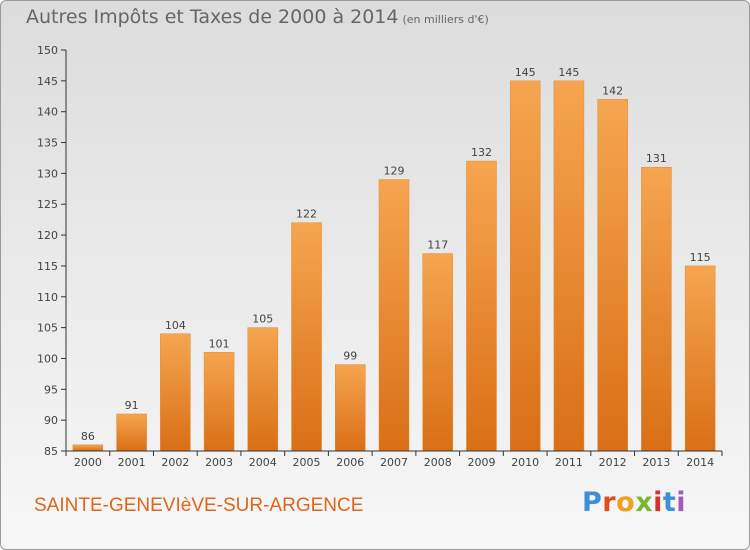 The width and height of the screenshot is (750, 550). I want to click on x-tick-label-2004: 2004, so click(263, 462).